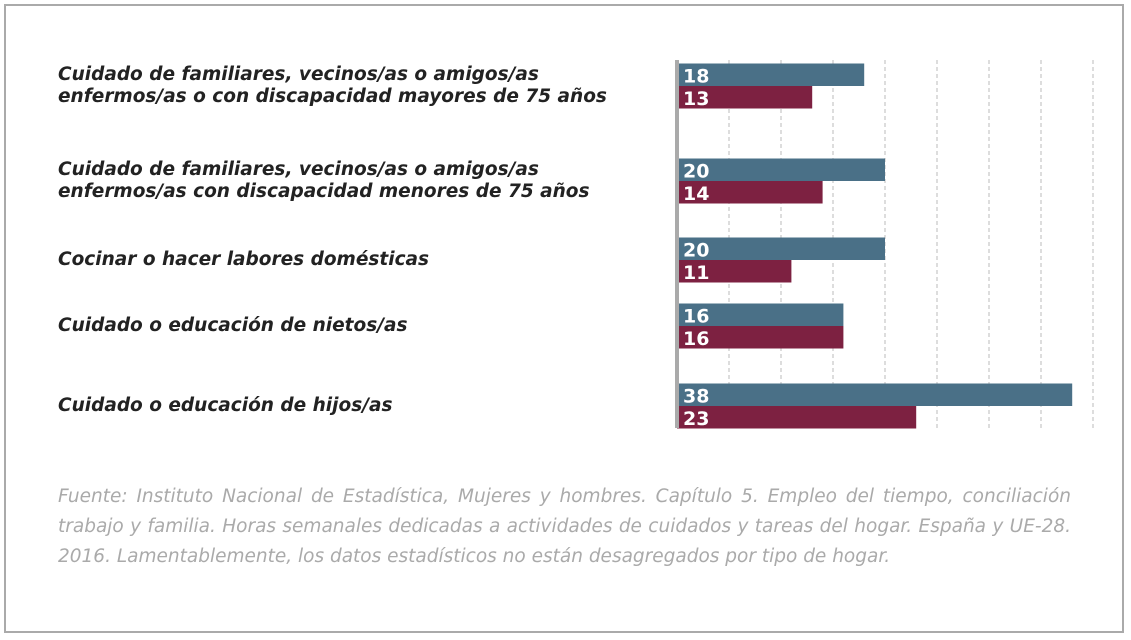  What do you see at coordinates (696, 76) in the screenshot?
I see `value-label: 18` at bounding box center [696, 76].